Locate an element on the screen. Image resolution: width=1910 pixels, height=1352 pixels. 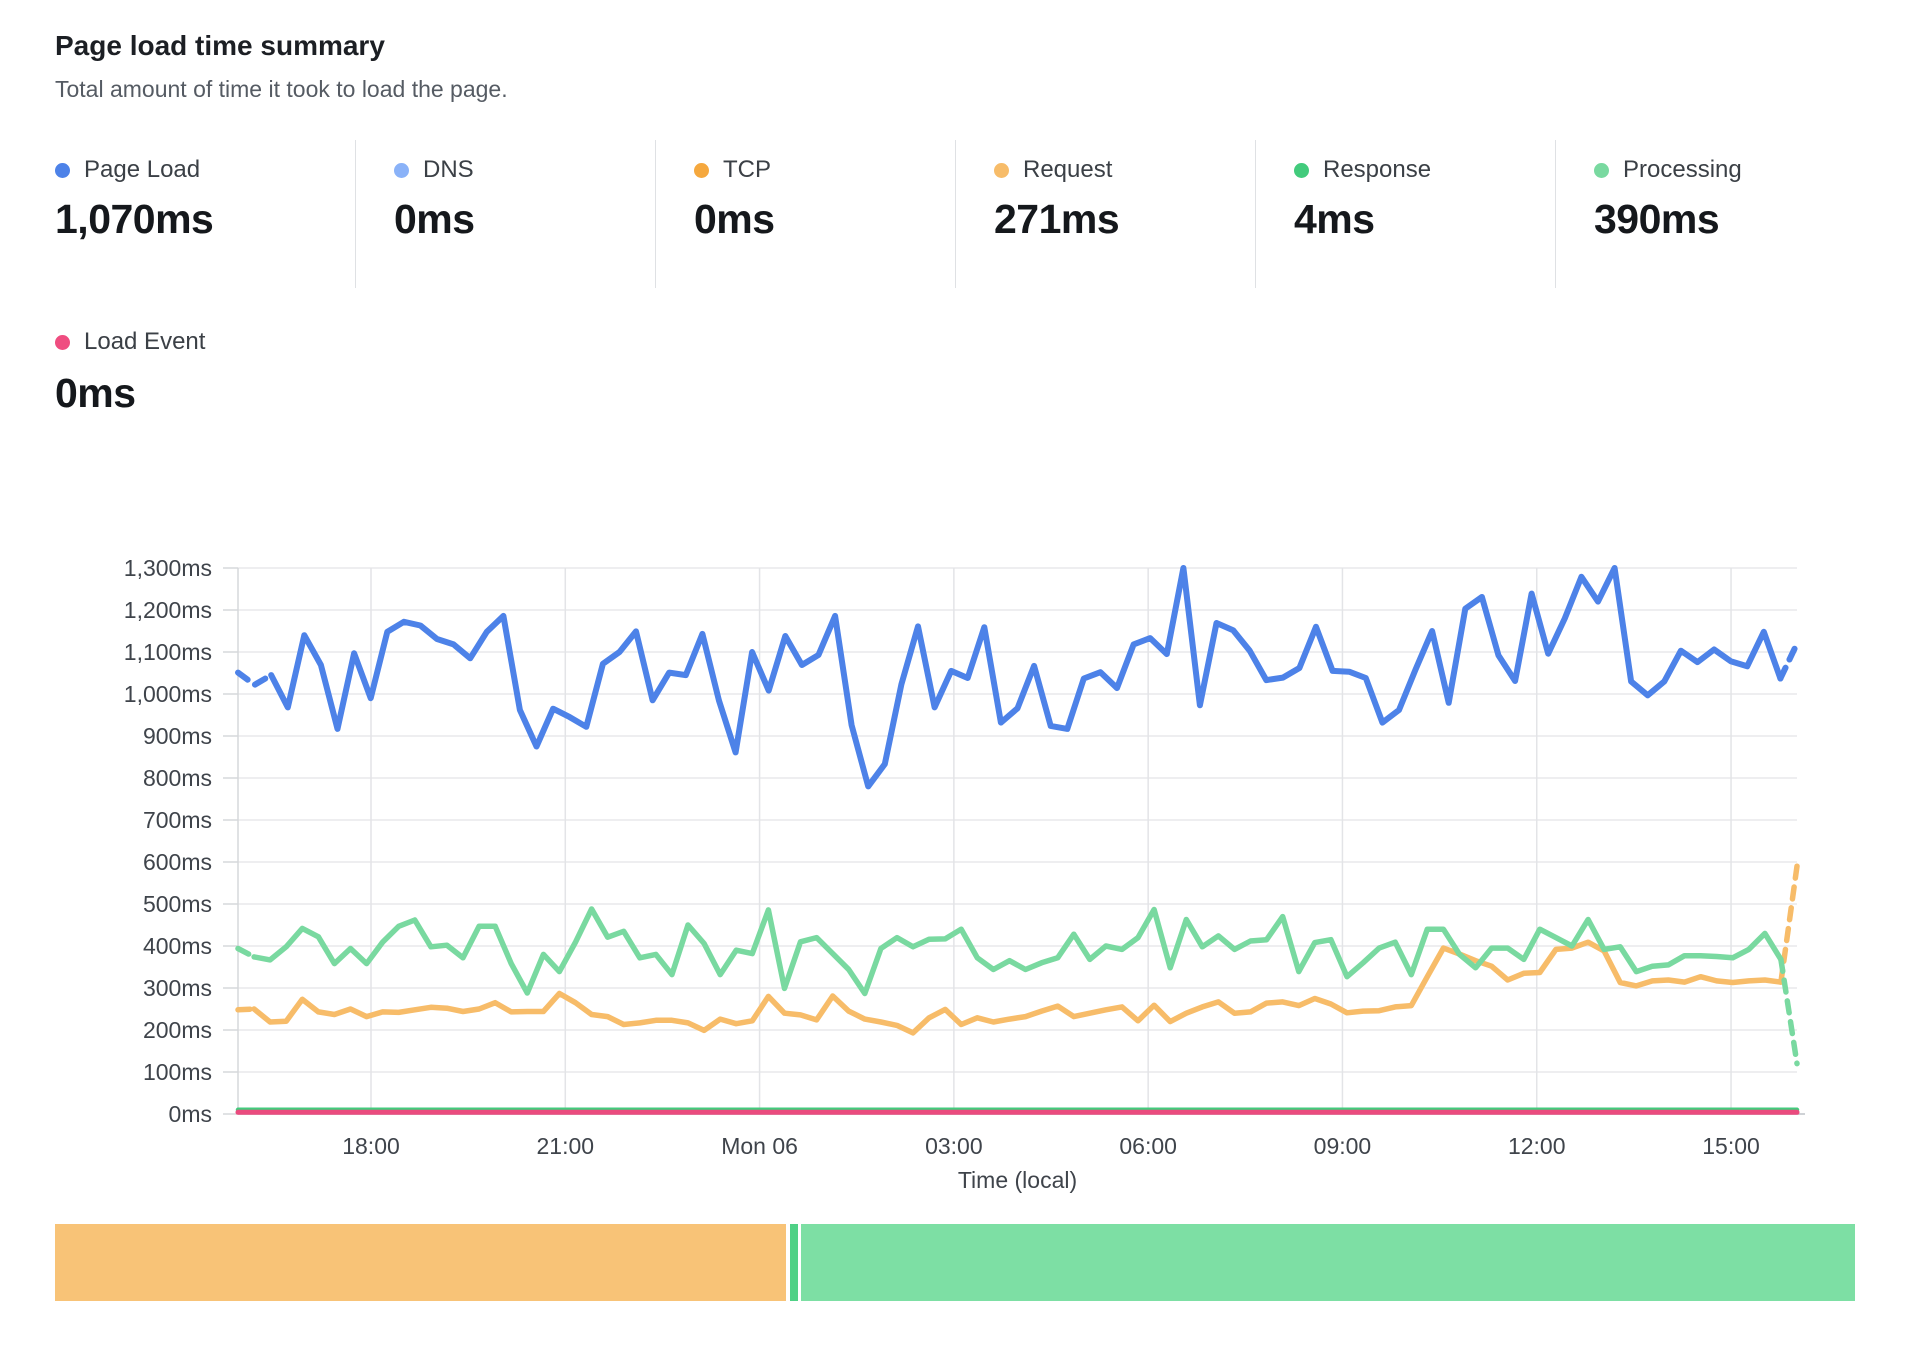
availability-bar is located at coordinates (955, 1262).